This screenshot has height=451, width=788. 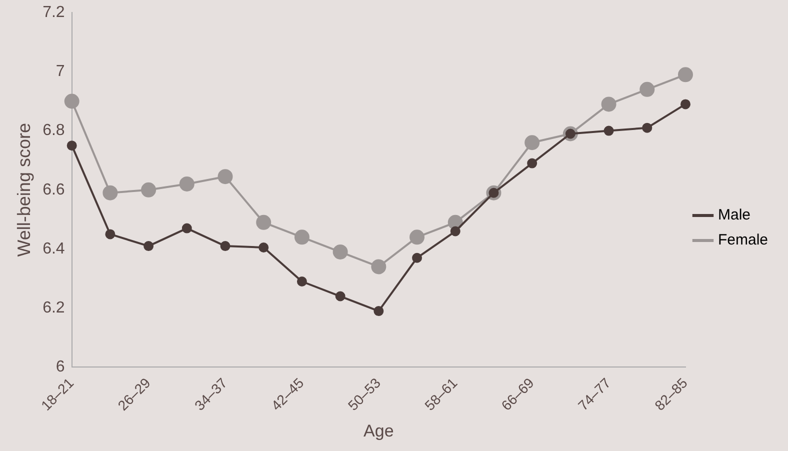 What do you see at coordinates (53, 189) in the screenshot?
I see `y-tick-label: 6.6` at bounding box center [53, 189].